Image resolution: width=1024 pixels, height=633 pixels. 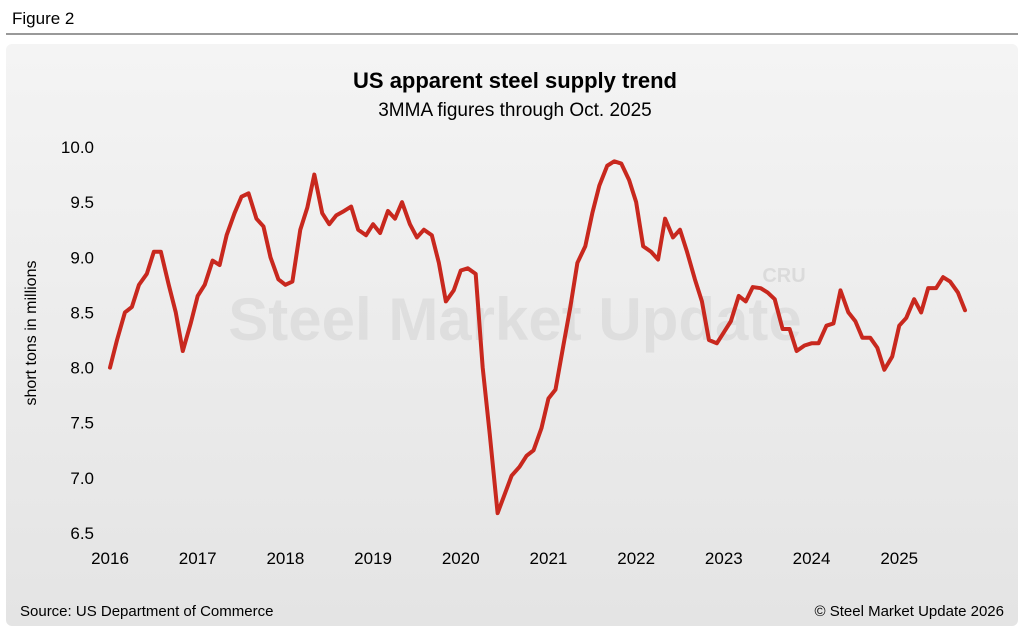 I want to click on chart-title: US apparent steel supply trend, so click(x=515, y=80).